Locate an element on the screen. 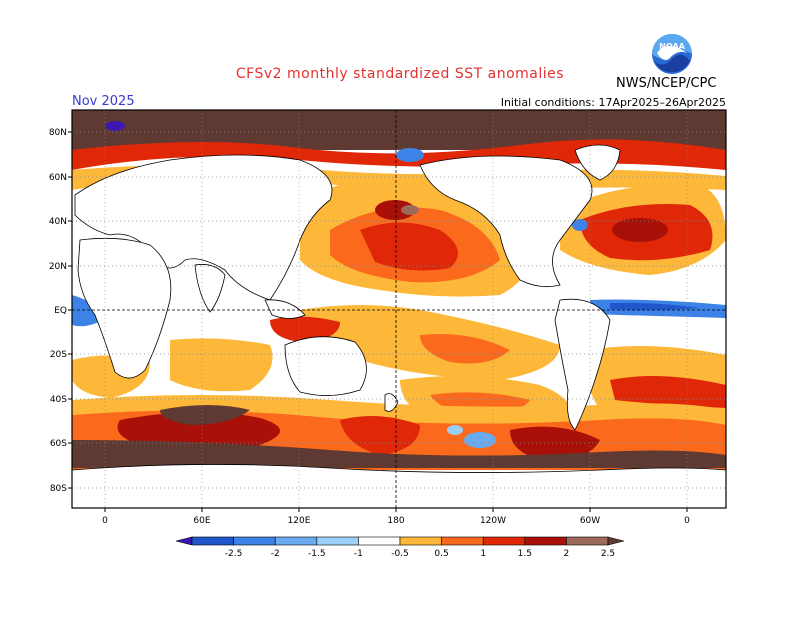 The image size is (800, 618). lat-label: 60N is located at coordinates (58, 178).